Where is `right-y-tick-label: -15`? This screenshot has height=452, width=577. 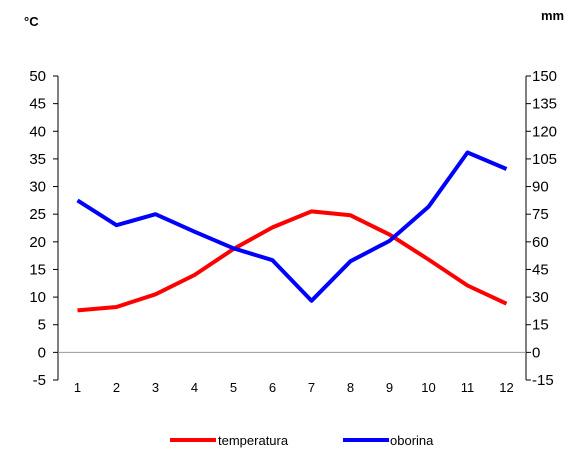
right-y-tick-label: -15 is located at coordinates (543, 380).